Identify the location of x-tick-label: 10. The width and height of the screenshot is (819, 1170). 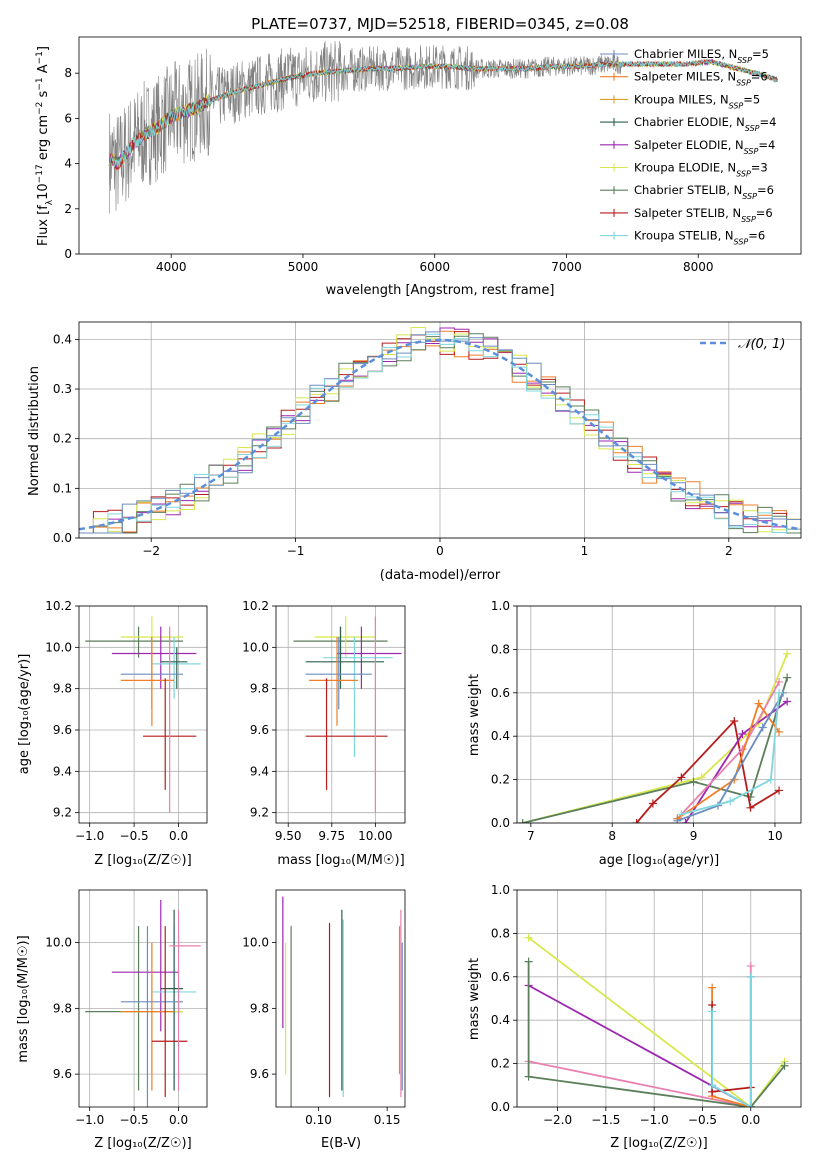
(774, 836).